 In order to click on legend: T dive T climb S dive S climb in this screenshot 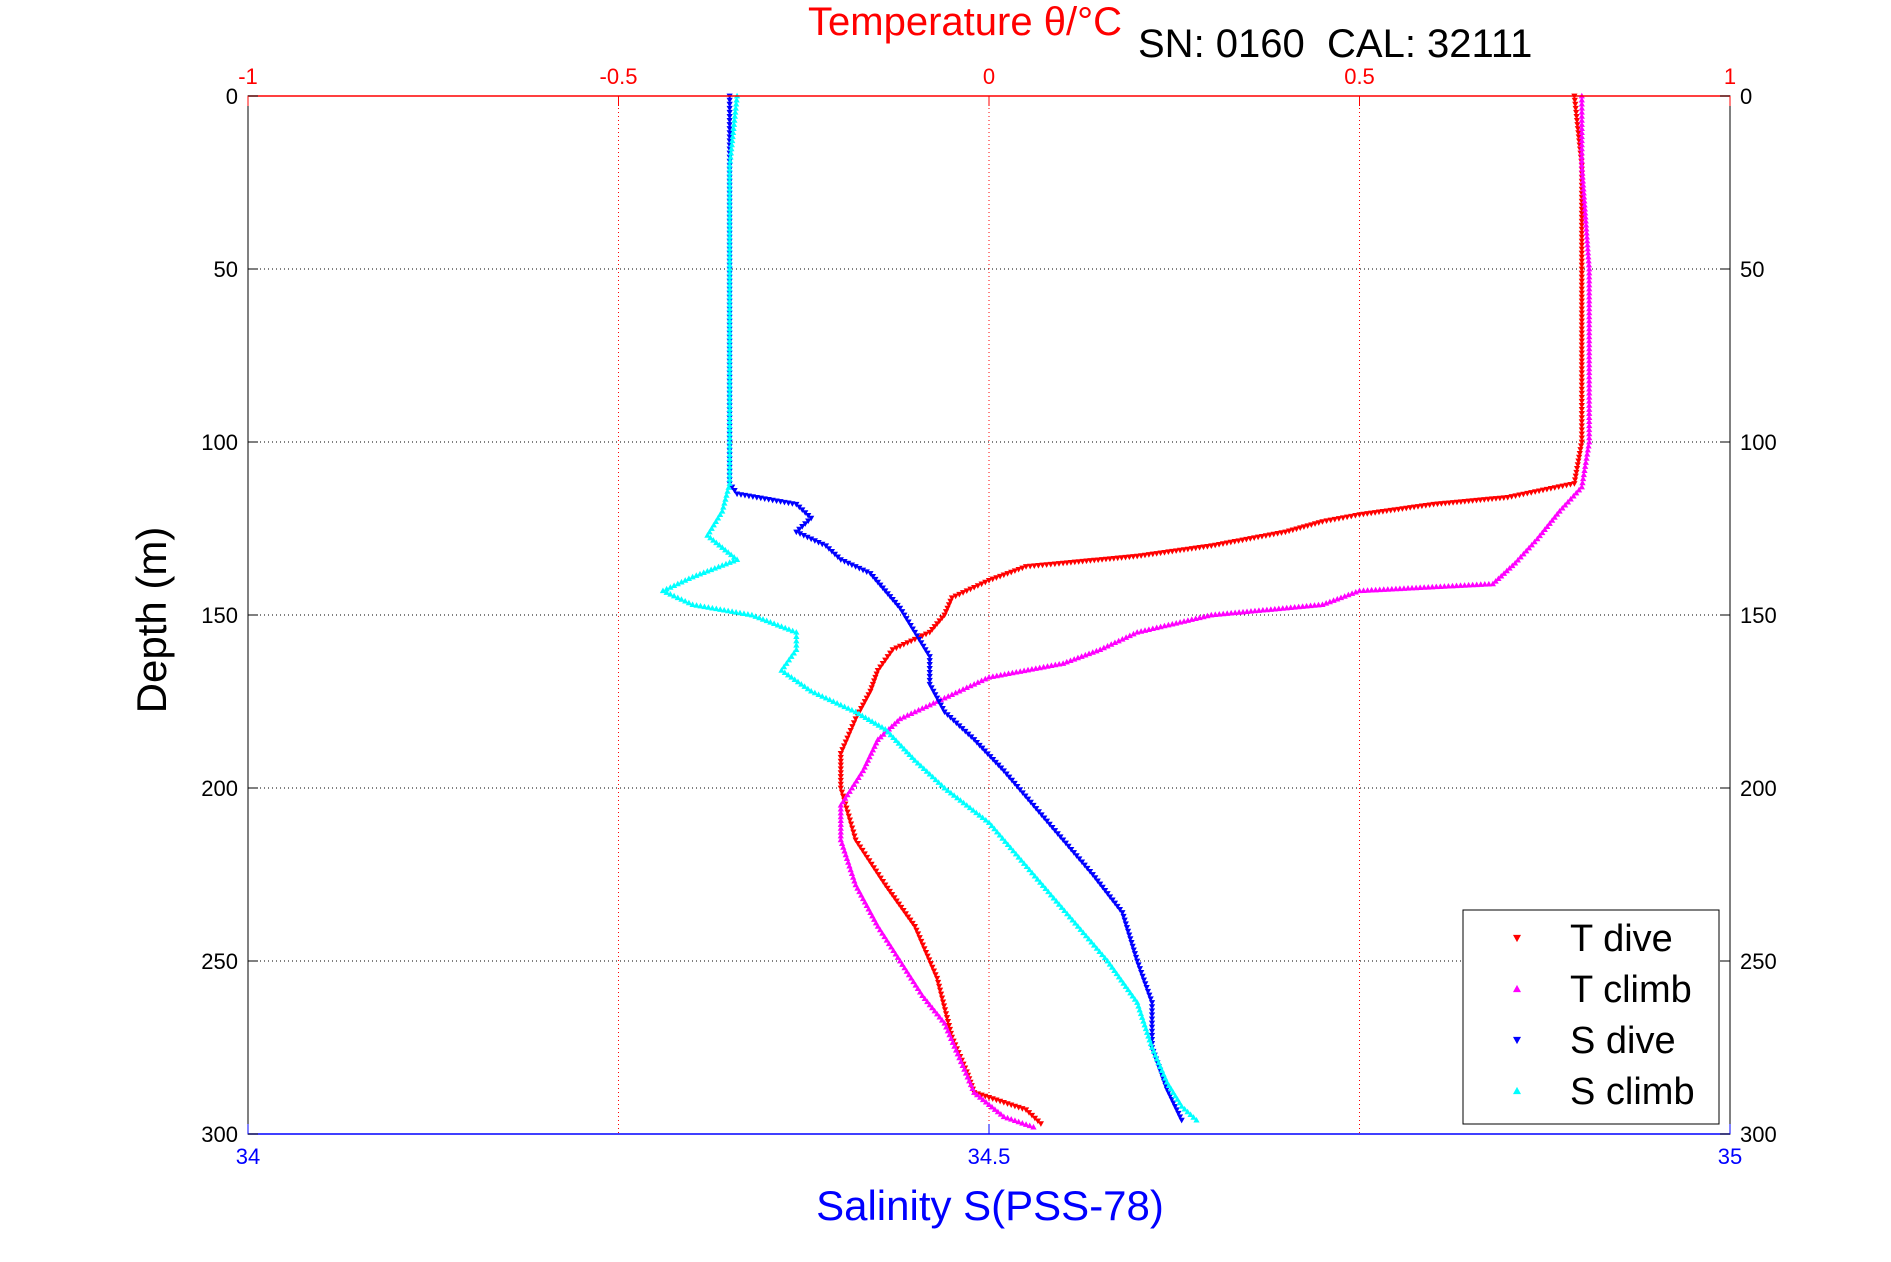, I will do `click(1591, 1017)`.